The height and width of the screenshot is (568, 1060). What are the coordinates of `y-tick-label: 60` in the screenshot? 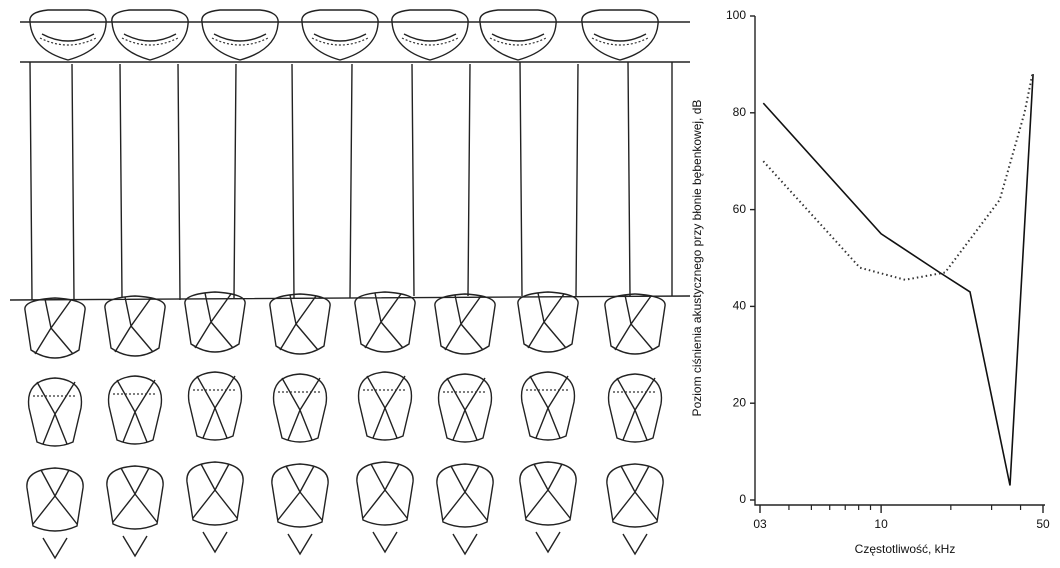 It's located at (740, 209).